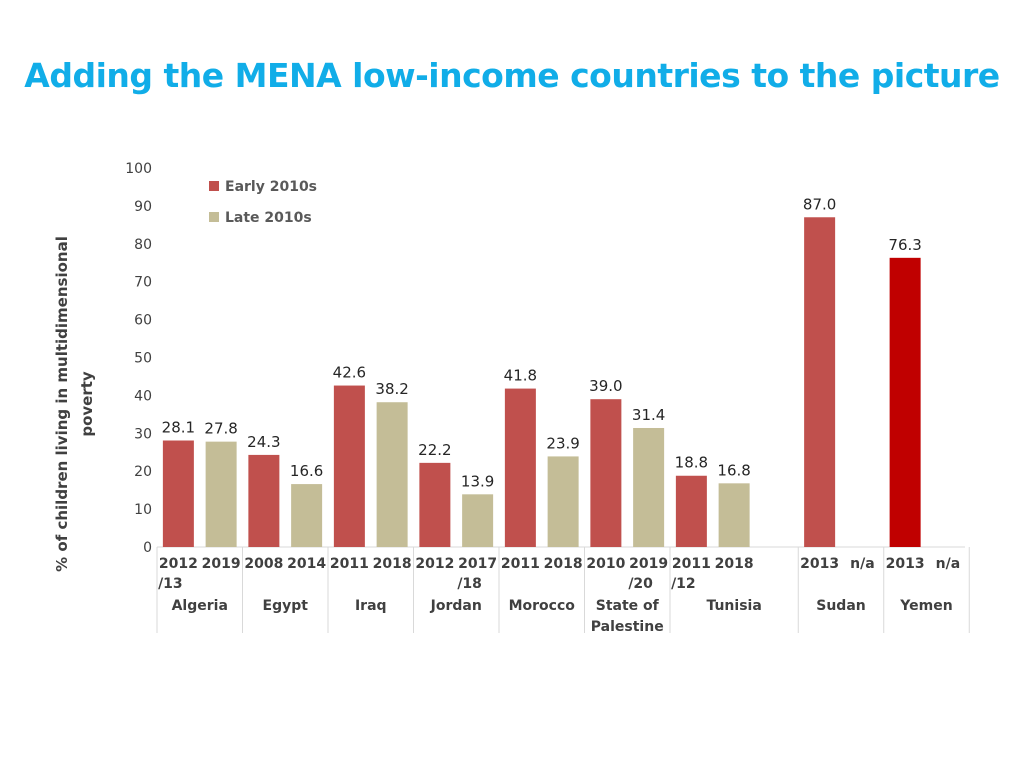  Describe the element at coordinates (683, 584) in the screenshot. I see `year-label: /12` at that location.